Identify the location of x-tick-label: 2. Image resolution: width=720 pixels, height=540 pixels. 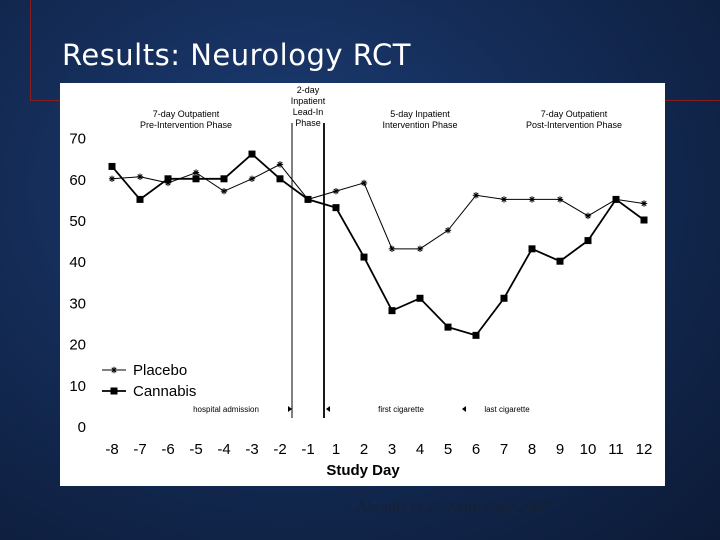
(364, 449).